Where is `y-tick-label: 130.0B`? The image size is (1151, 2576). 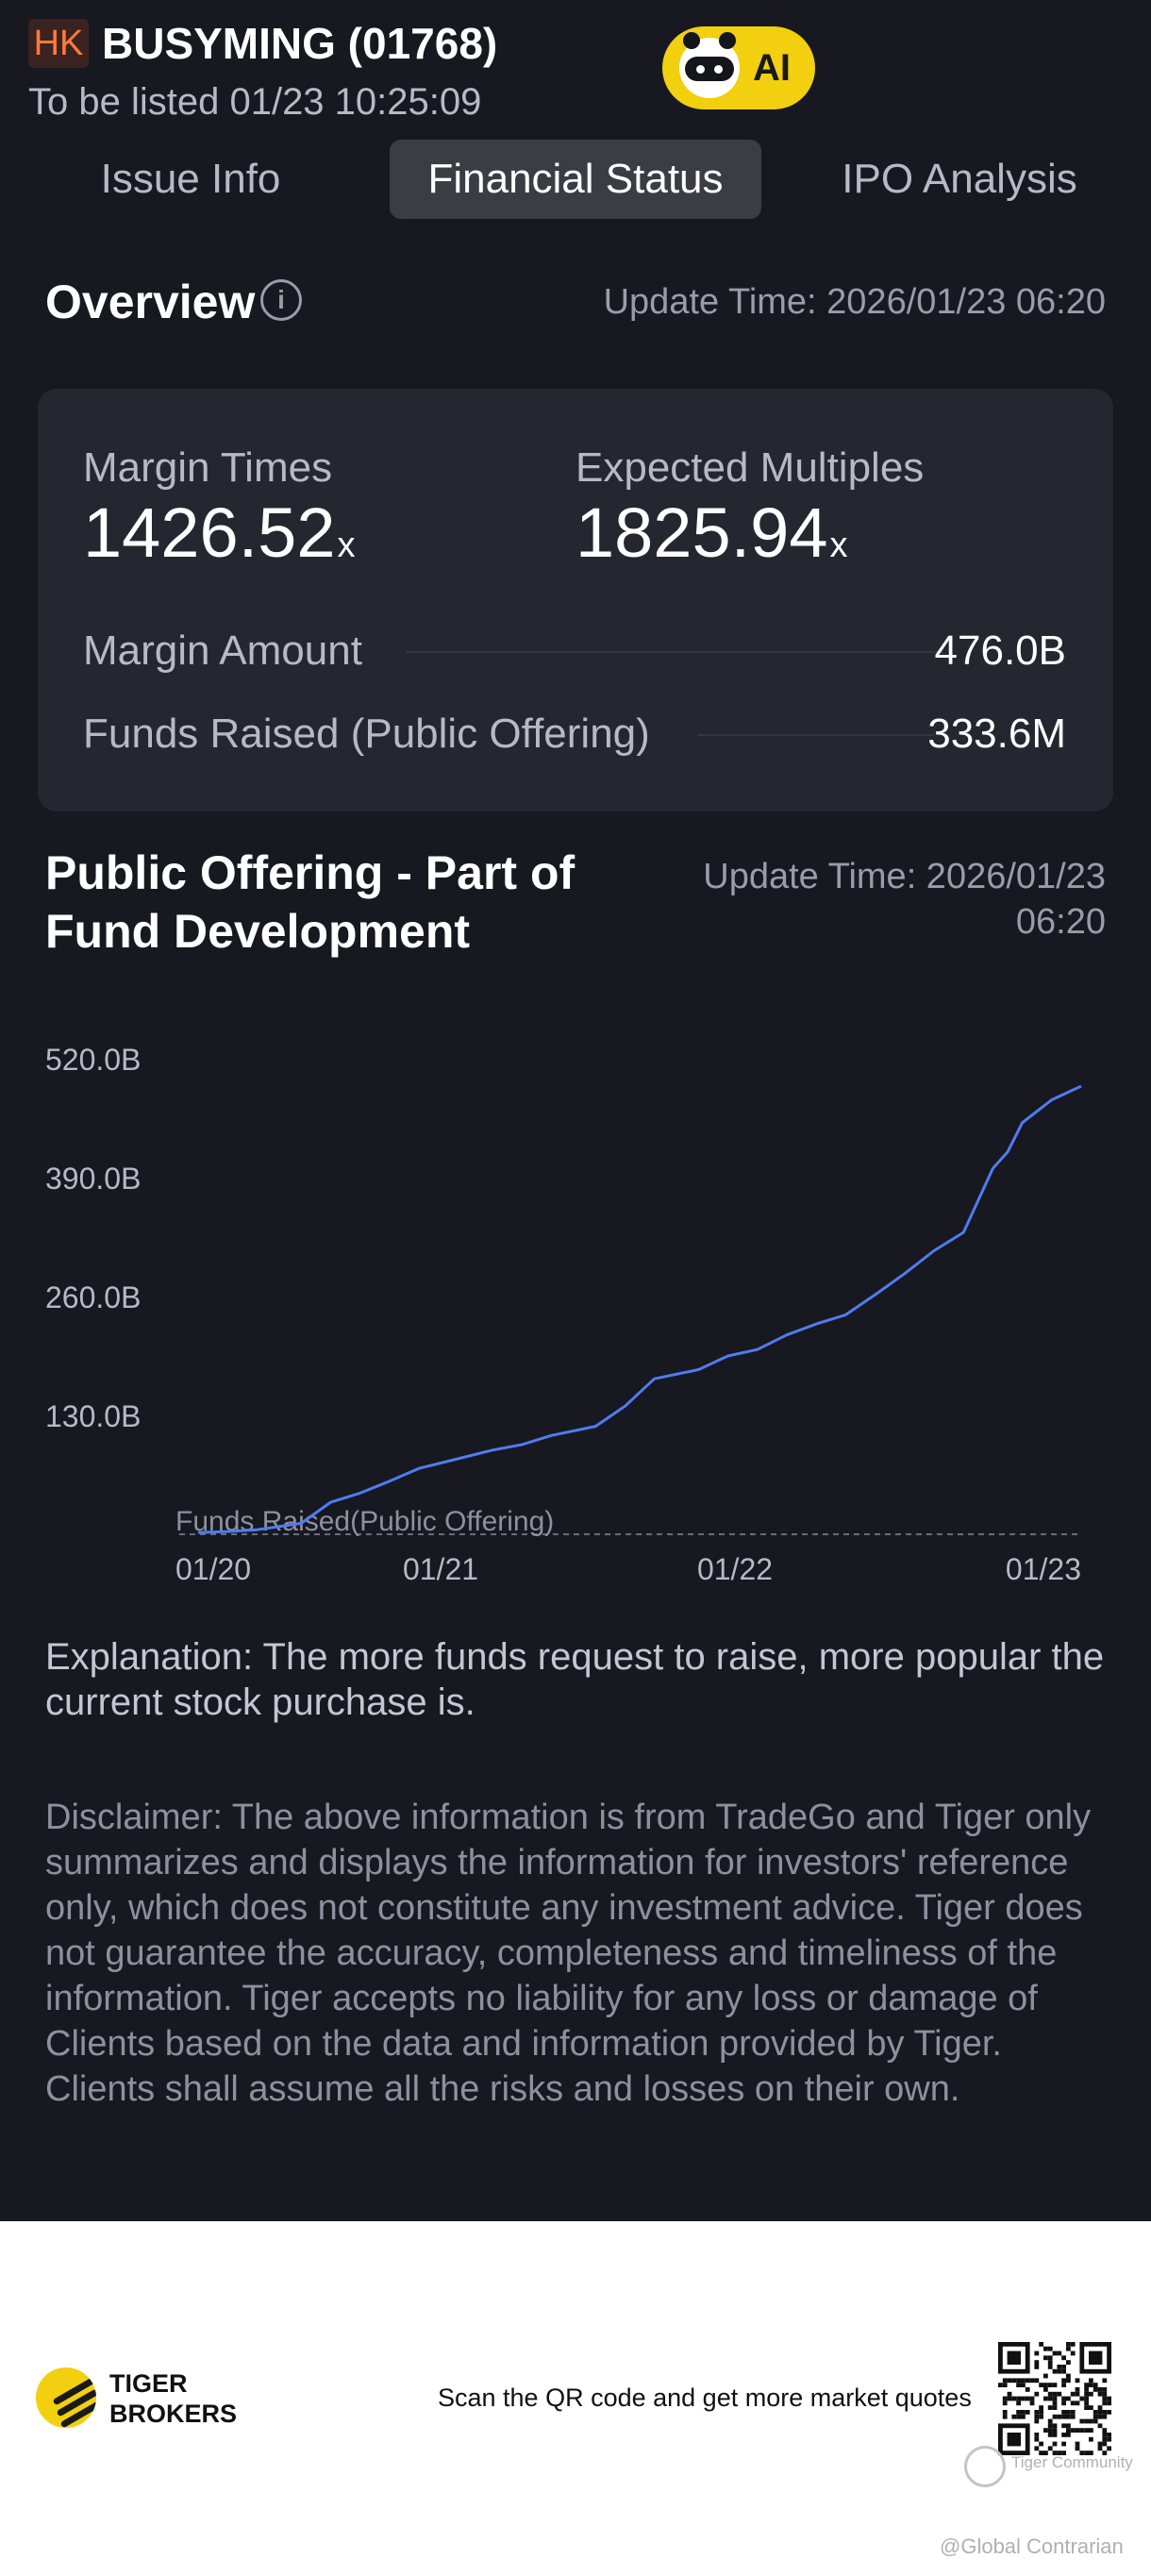
y-tick-label: 130.0B is located at coordinates (93, 1416).